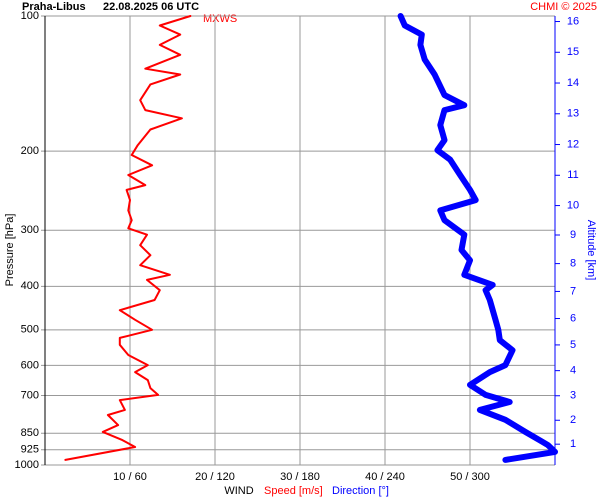 This screenshot has height=500, width=600. I want to click on x-tick-label: 40 / 240, so click(385, 477).